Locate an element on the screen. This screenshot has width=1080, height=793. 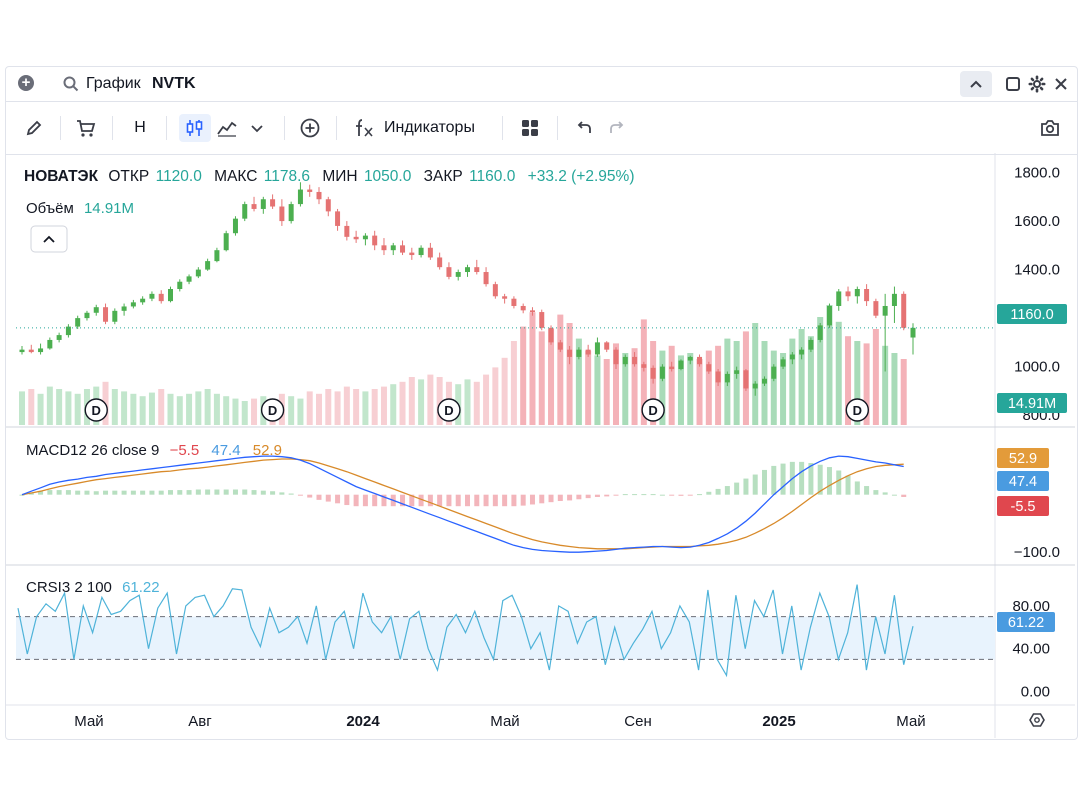
chevron-up-icon is located at coordinates (49, 239).